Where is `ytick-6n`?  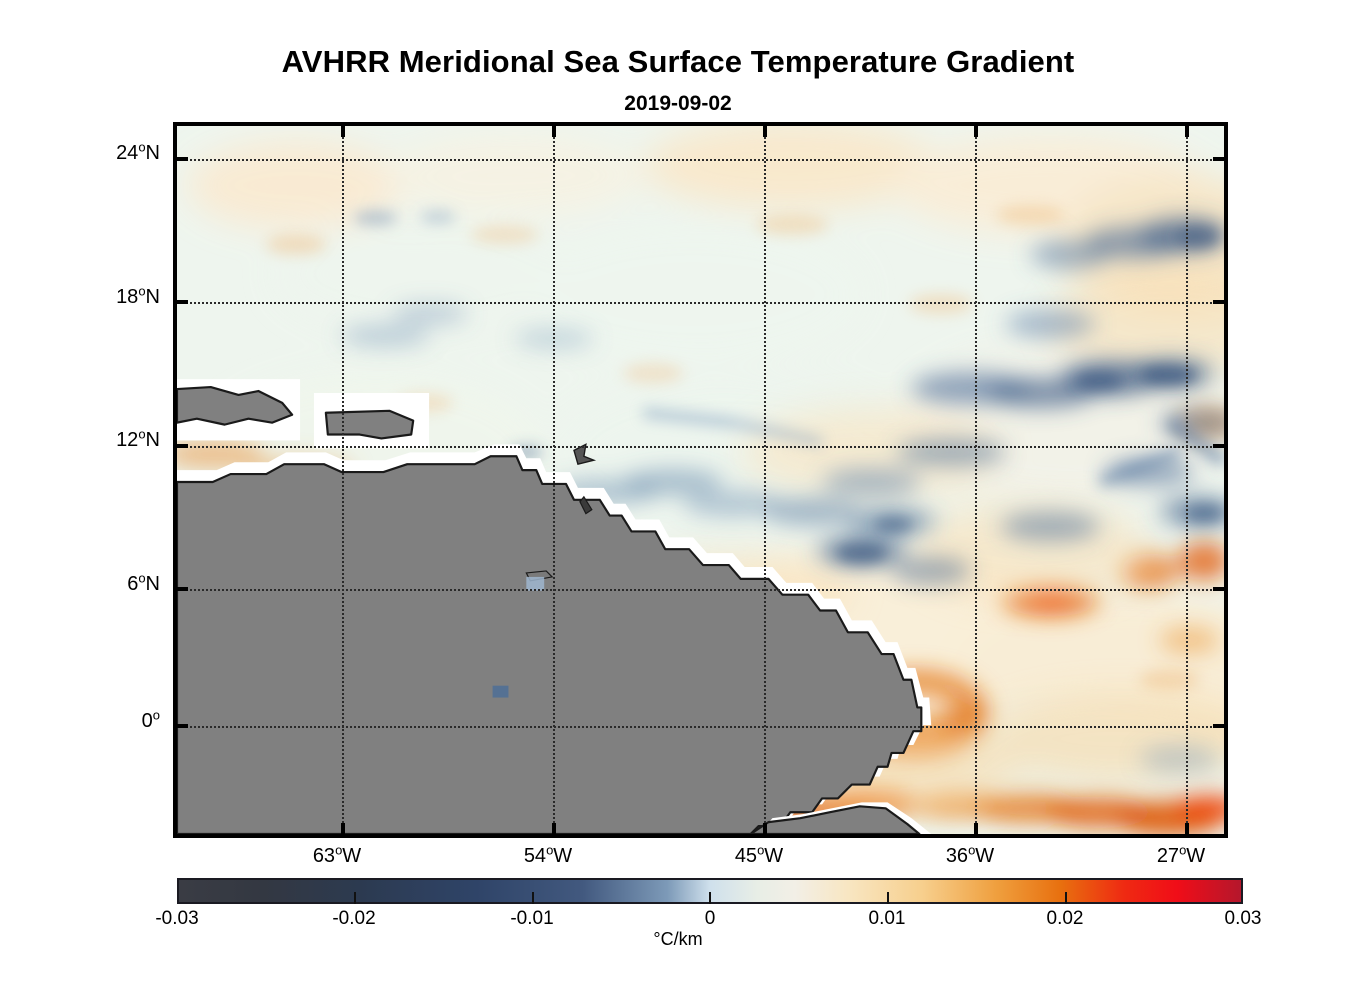 ytick-6n is located at coordinates (182, 589).